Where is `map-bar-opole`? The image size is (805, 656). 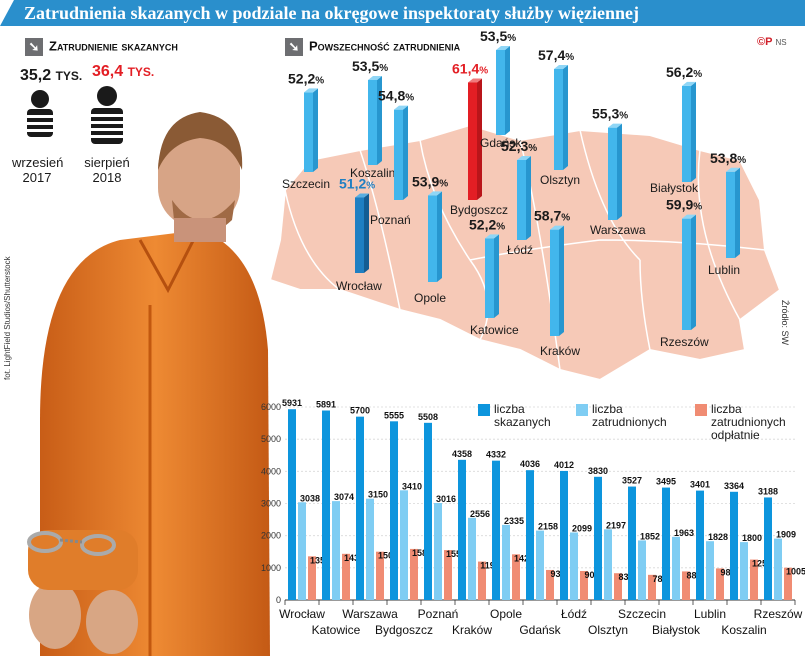
map-bar-opole is located at coordinates (432, 238).